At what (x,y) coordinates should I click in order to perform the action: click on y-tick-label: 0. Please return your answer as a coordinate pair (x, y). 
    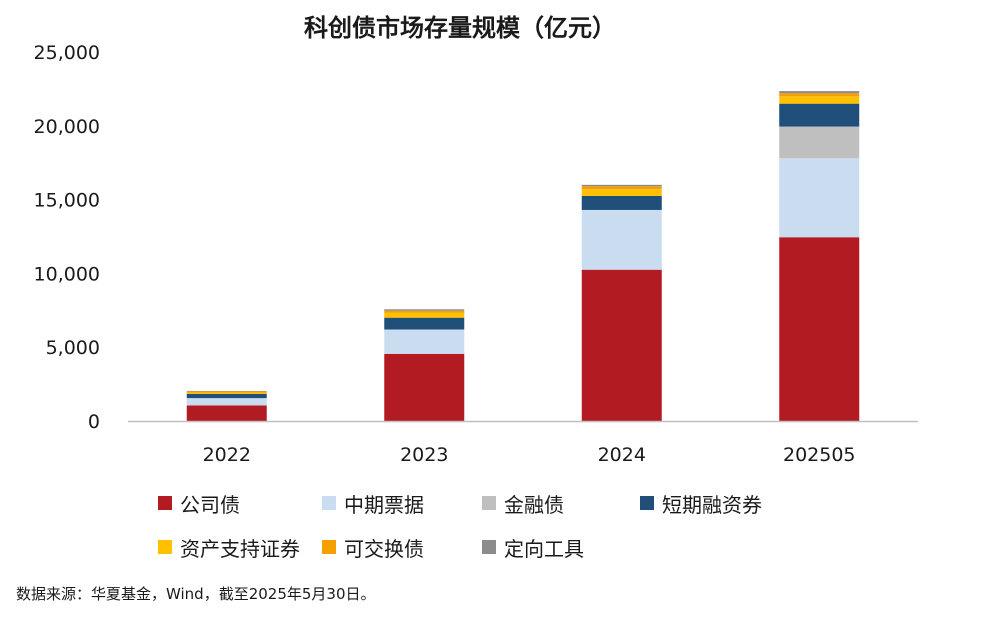
    Looking at the image, I should click on (94, 422).